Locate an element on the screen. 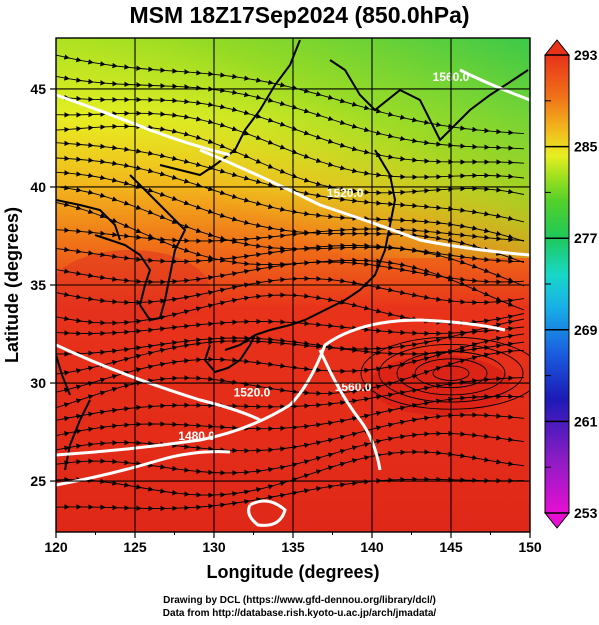 This screenshot has width=599, height=625. x-tick-label: 140 is located at coordinates (372, 547).